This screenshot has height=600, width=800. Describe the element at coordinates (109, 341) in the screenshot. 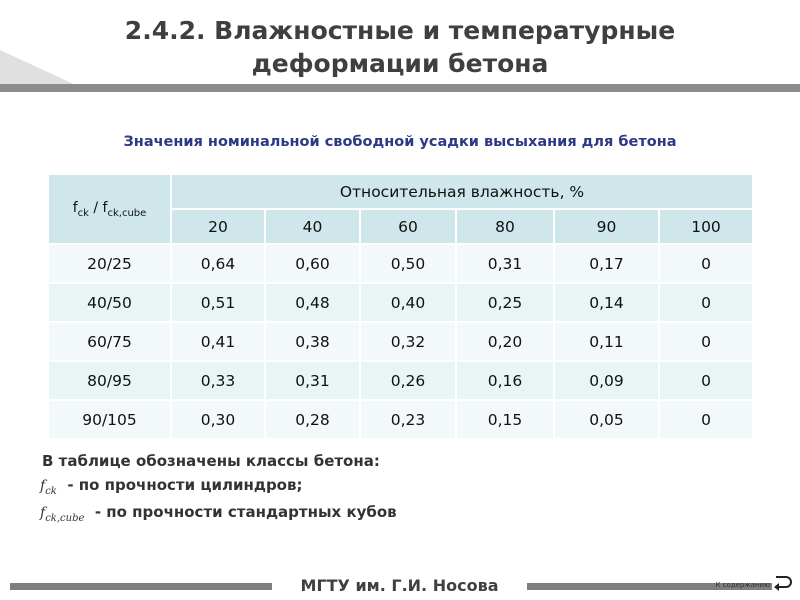

I see `row-label: 60/75` at that location.